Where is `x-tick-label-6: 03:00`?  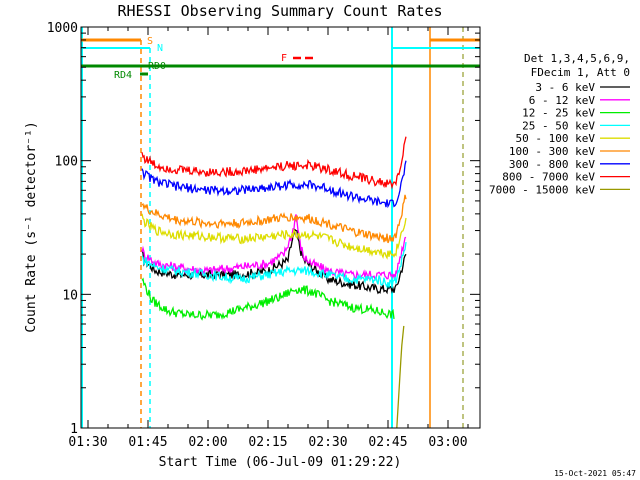
x-tick-label-6: 03:00 is located at coordinates (447, 442).